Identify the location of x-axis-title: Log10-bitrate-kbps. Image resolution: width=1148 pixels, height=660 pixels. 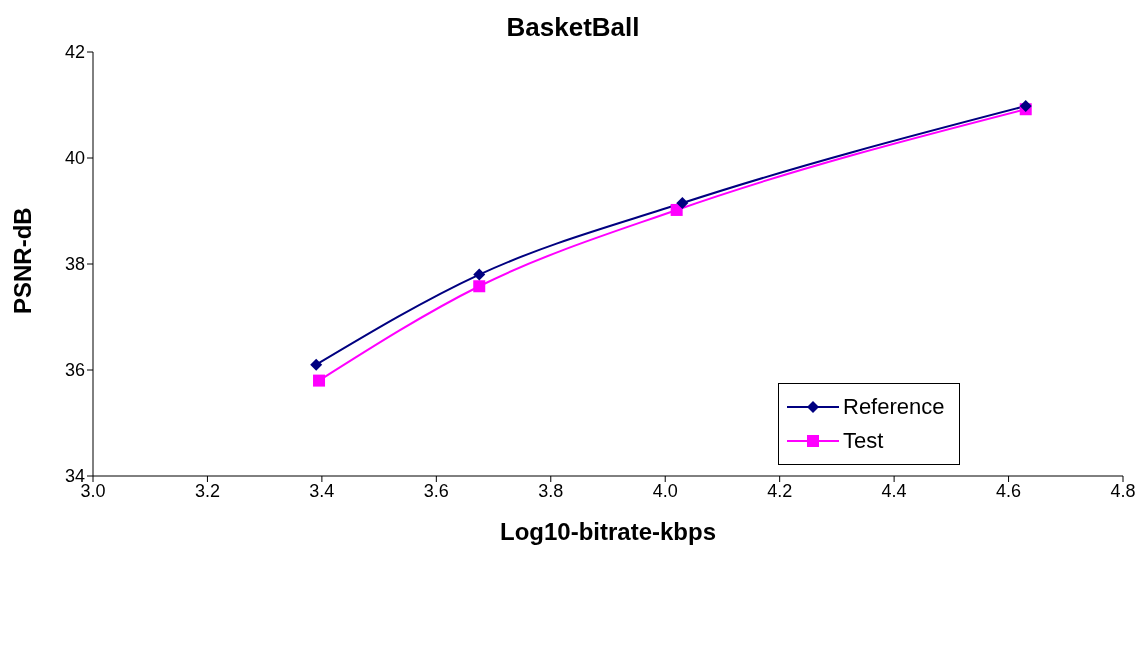
(608, 531).